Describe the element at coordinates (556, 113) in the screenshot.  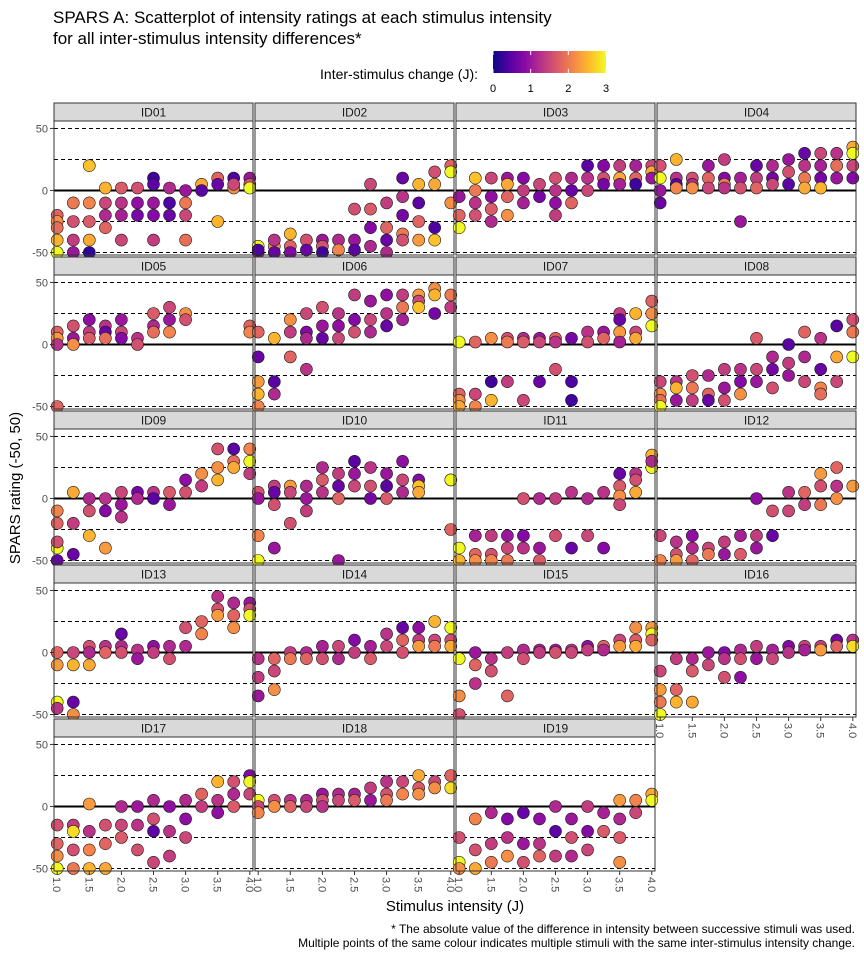
I see `facet-label: ID03` at that location.